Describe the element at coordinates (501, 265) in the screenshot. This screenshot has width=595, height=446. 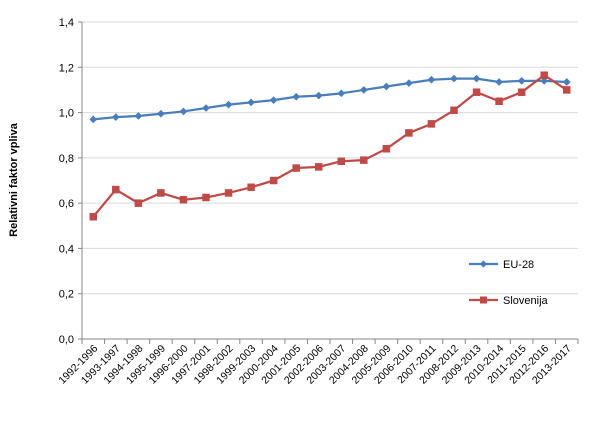
I see `legend-item: EU-28` at that location.